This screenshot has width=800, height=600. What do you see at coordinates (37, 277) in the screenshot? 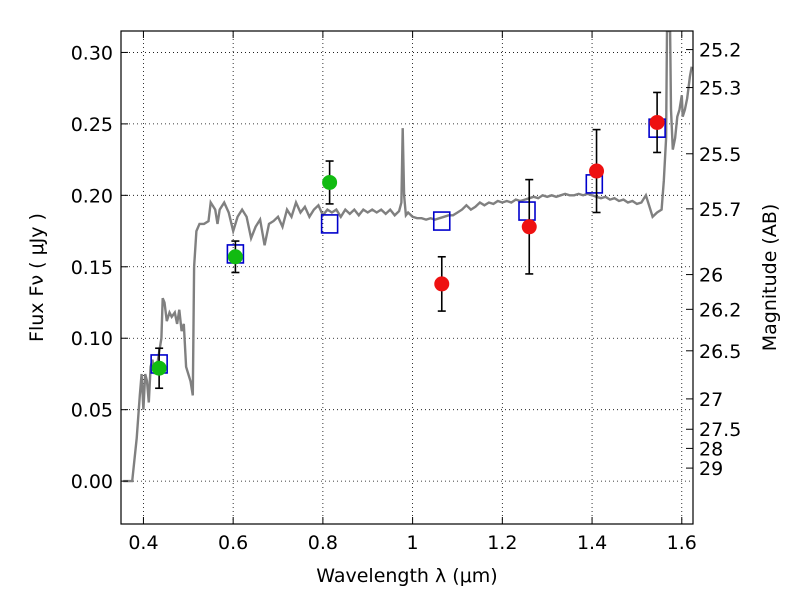
I see `y-axis-label: Flux Fν ( μJy )` at bounding box center [37, 277].